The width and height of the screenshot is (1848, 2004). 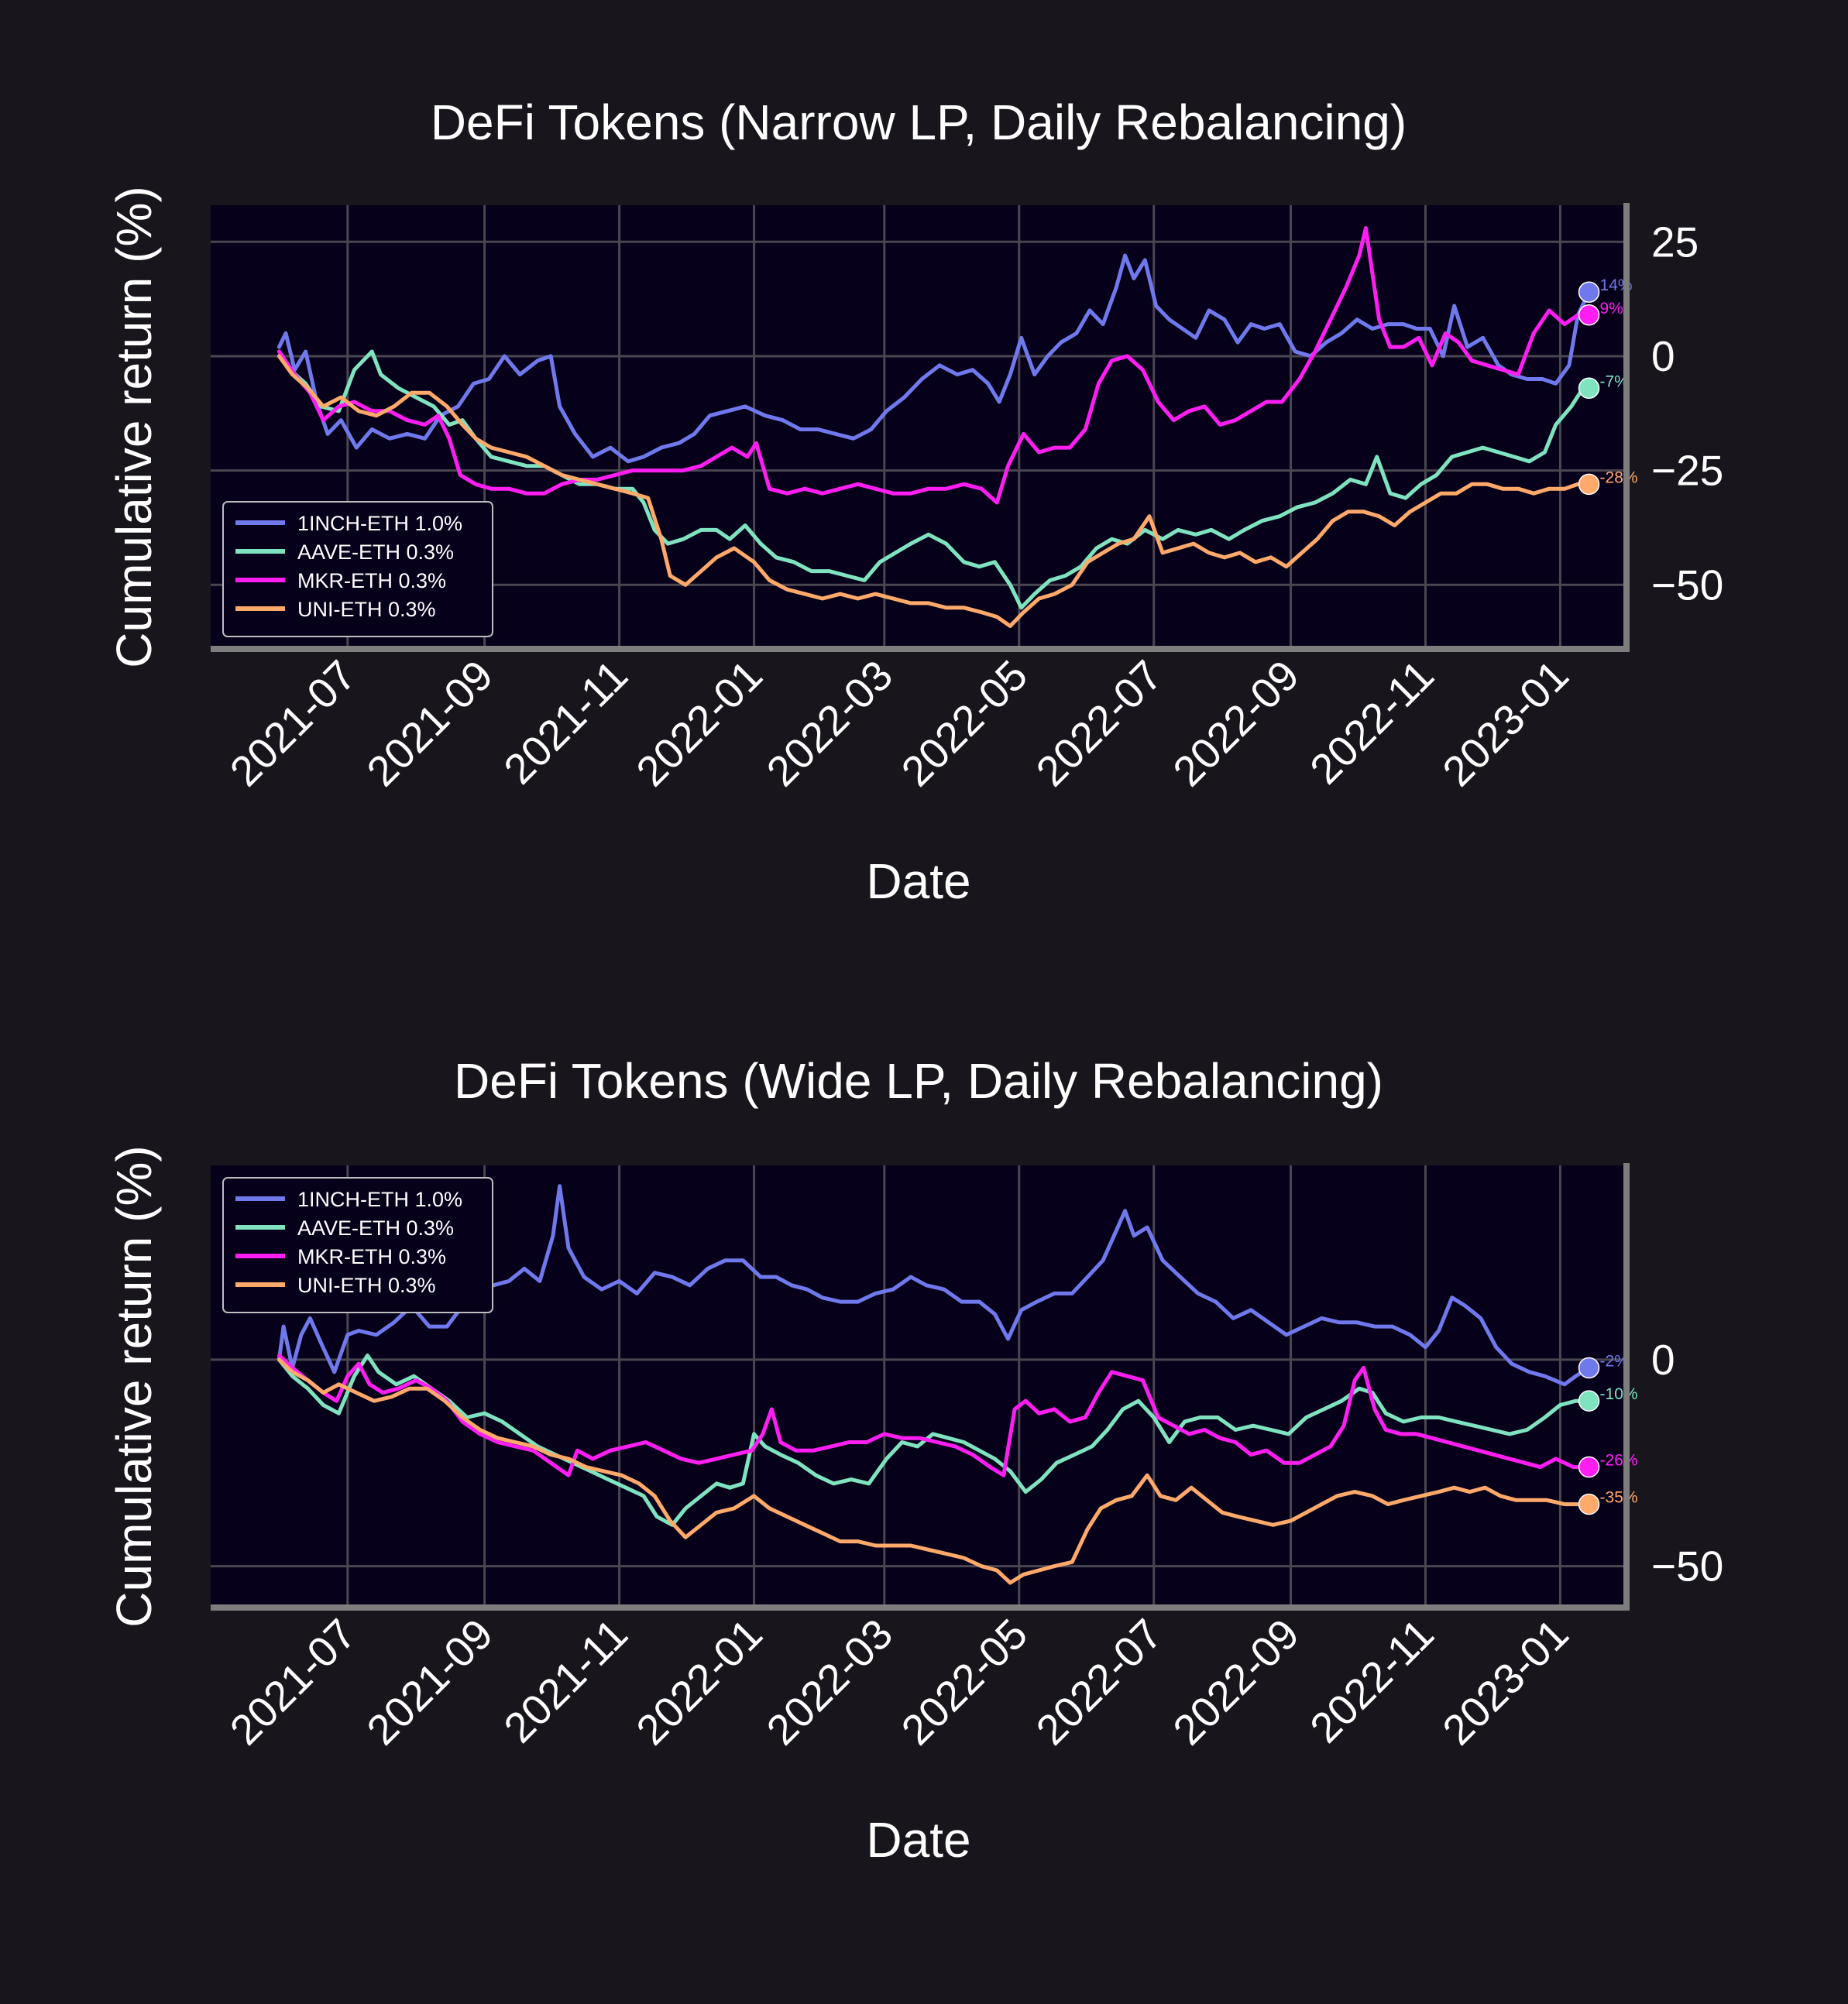 What do you see at coordinates (1687, 471) in the screenshot?
I see `y-tick-label: −25` at bounding box center [1687, 471].